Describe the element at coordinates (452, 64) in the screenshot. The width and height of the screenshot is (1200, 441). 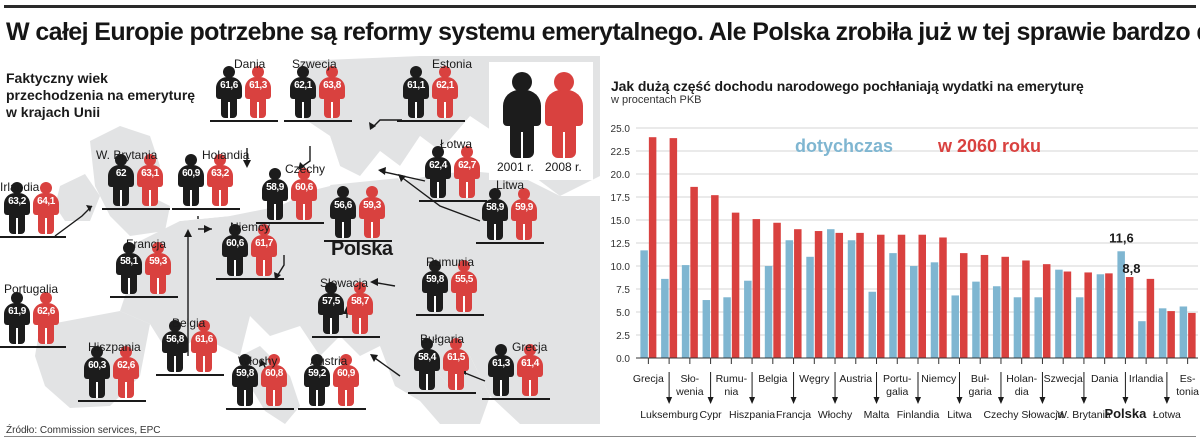
I see `country-name: Estonia` at that location.